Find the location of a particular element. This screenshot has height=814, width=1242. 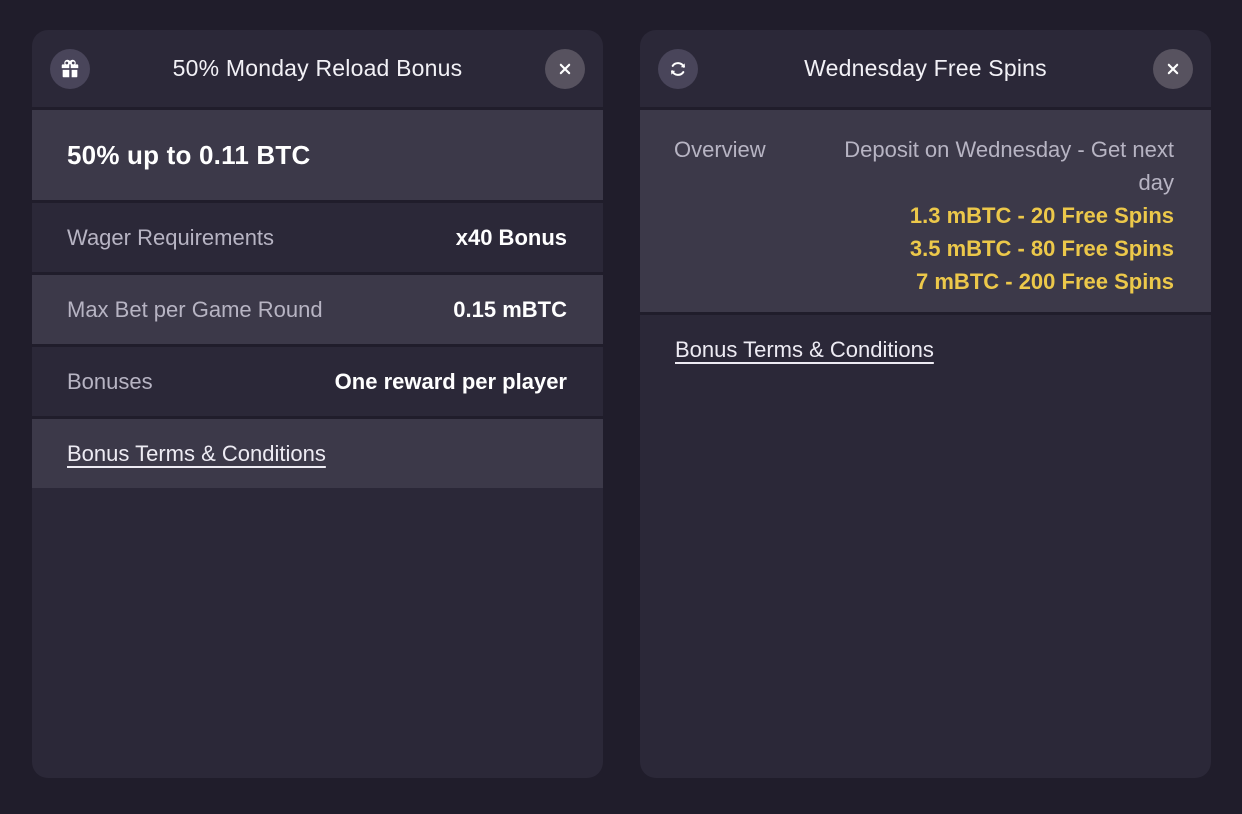

panel-header: Wednesday Free Spins is located at coordinates (925, 68).